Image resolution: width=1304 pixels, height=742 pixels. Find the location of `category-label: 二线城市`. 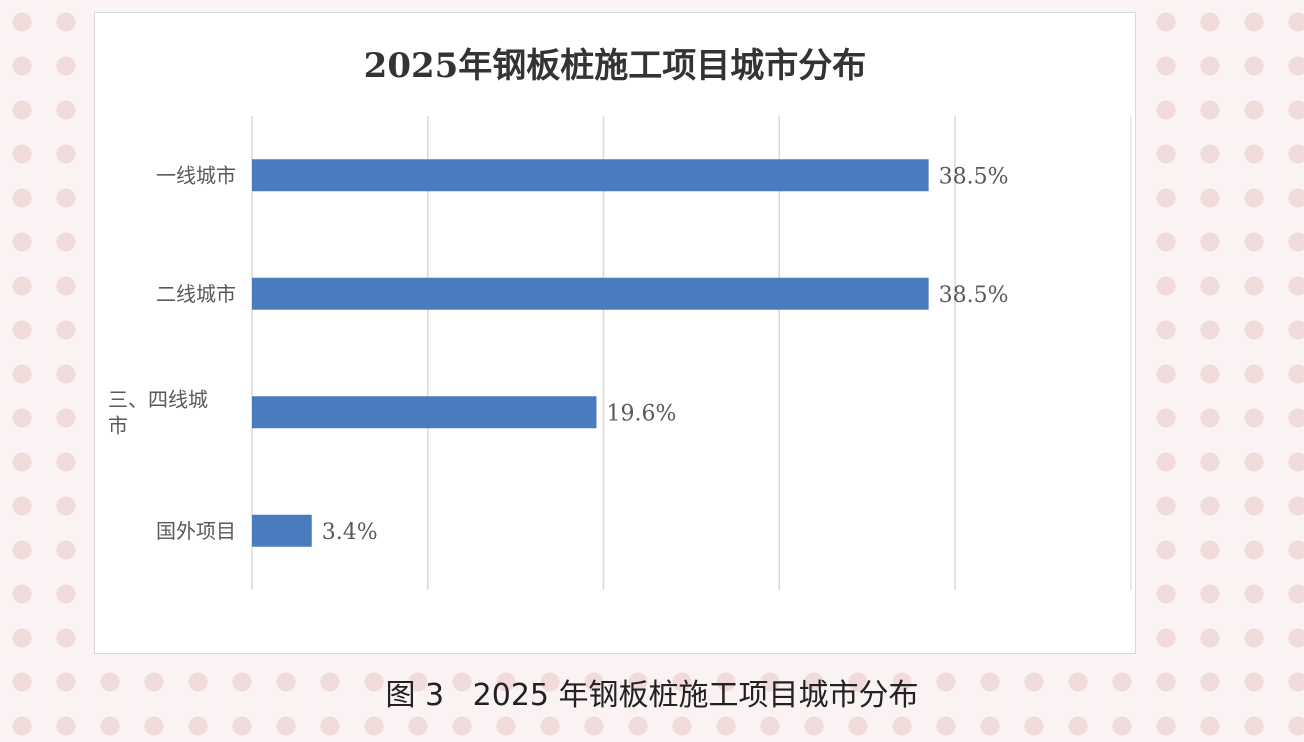

category-label: 二线城市 is located at coordinates (196, 294).